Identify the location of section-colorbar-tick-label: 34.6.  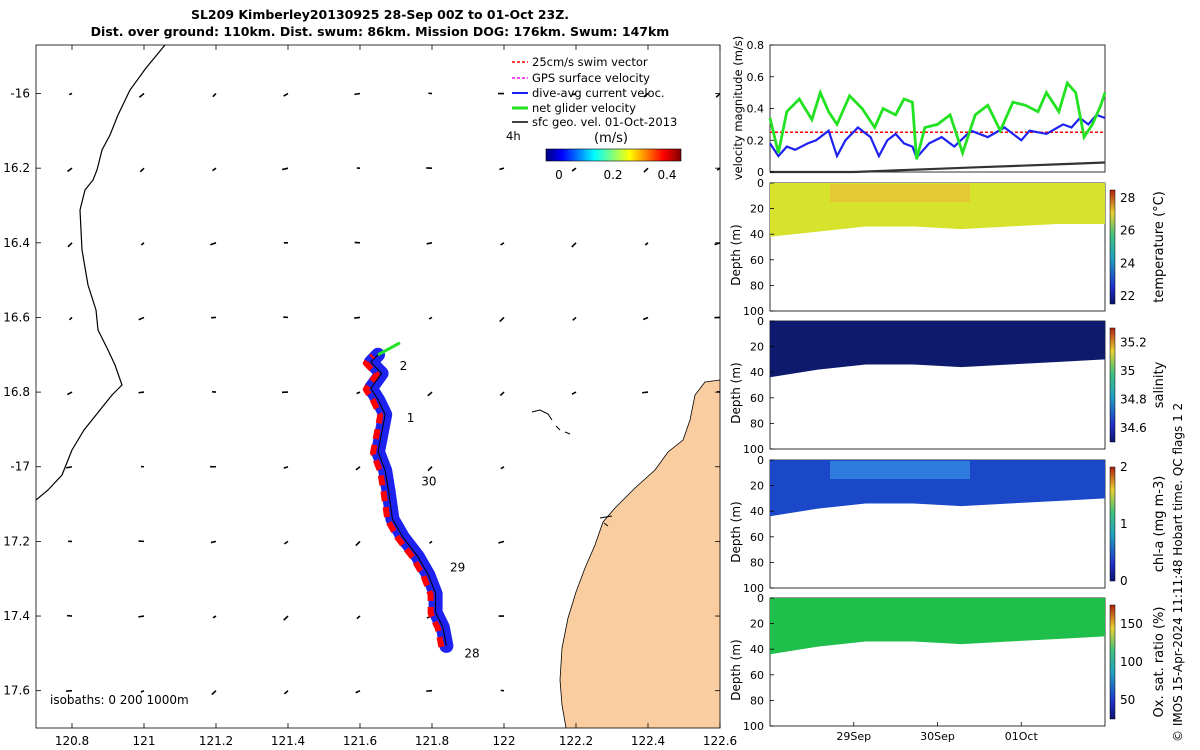
(1133, 428).